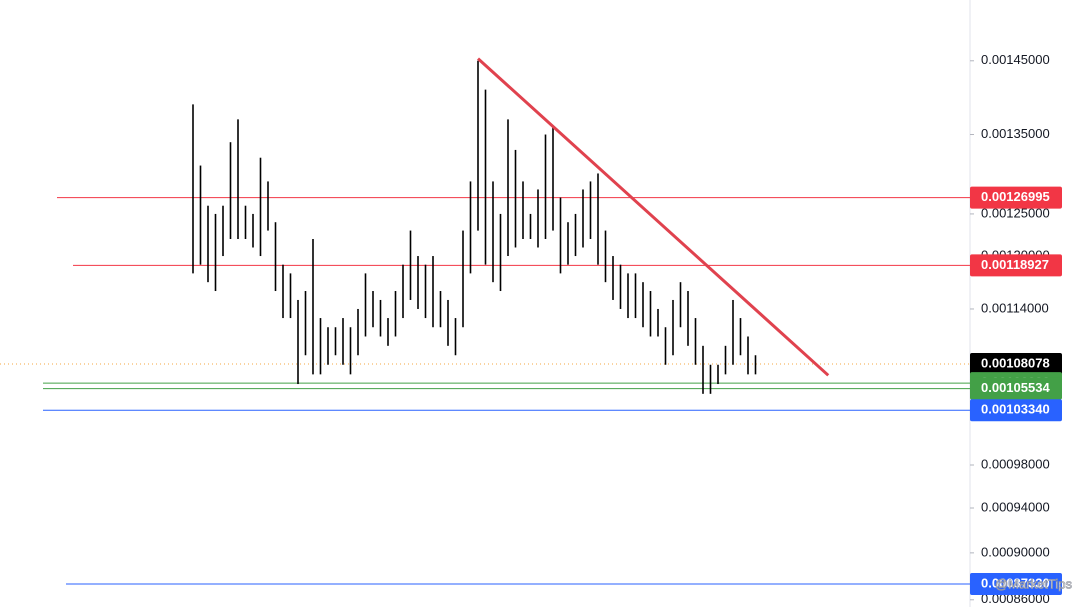  Describe the element at coordinates (1015, 212) in the screenshot. I see `y-tick-label: 0.00125000` at that location.